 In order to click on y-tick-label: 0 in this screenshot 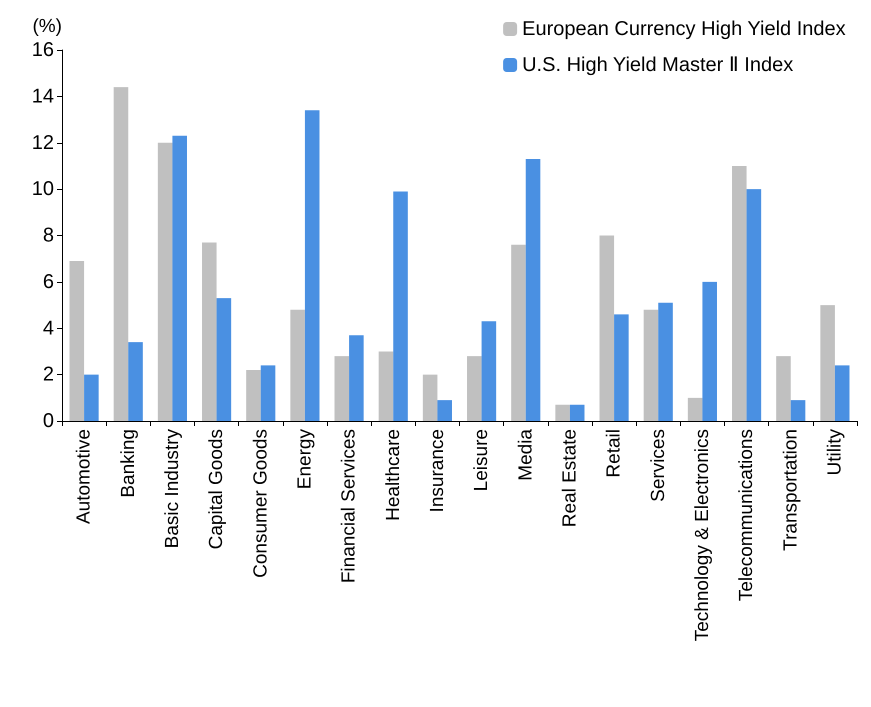, I will do `click(48, 421)`.